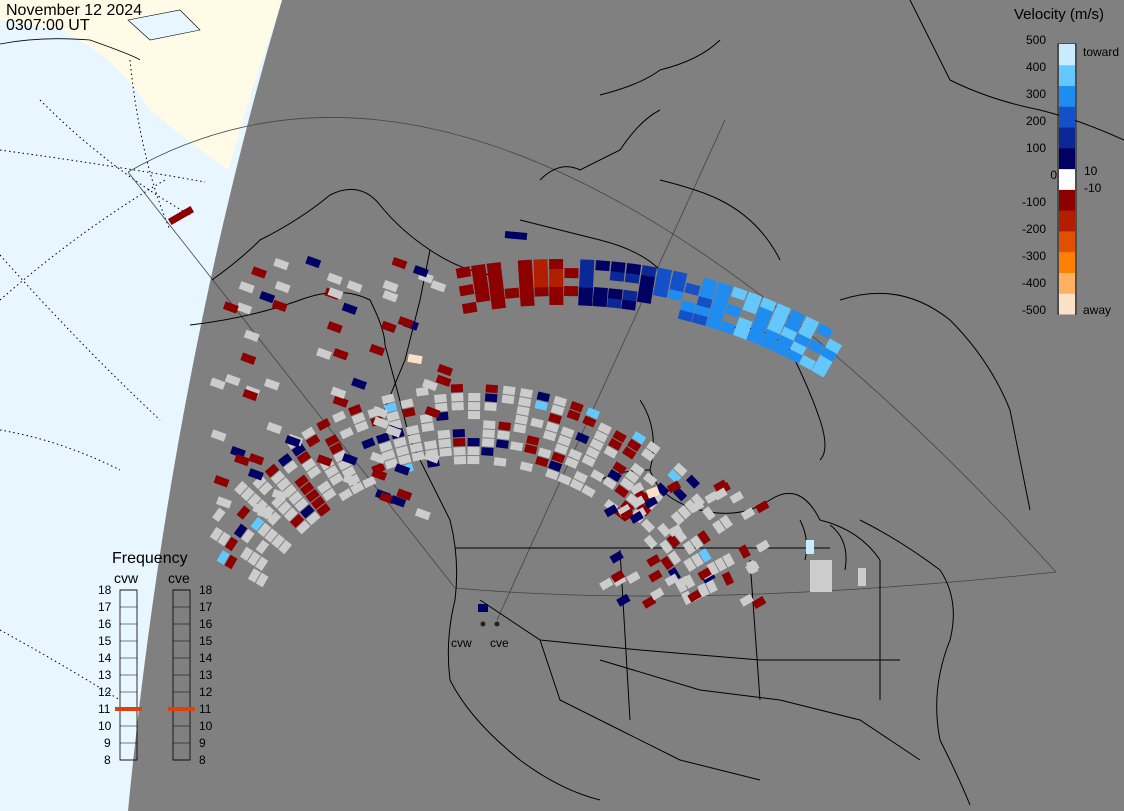 The width and height of the screenshot is (1124, 811). I want to click on frequency-label-cvw: 16, so click(105, 624).